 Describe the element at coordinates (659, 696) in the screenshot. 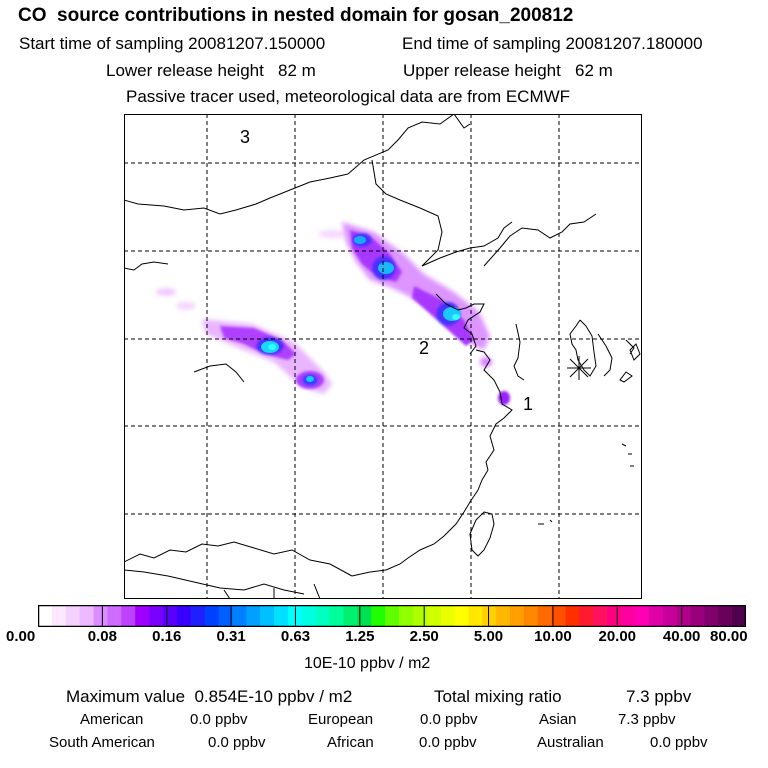

I see `total-mixing-ratio-value: 7.3 ppbv` at that location.